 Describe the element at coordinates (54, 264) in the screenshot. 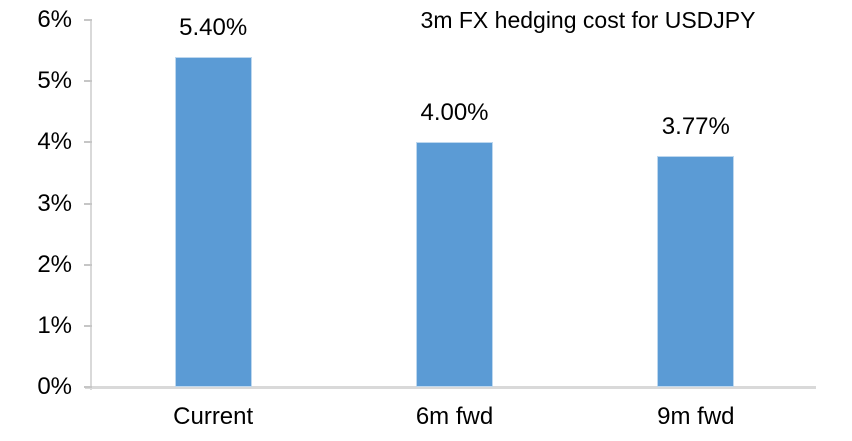

I see `y-axis-tick-label: 2%` at that location.